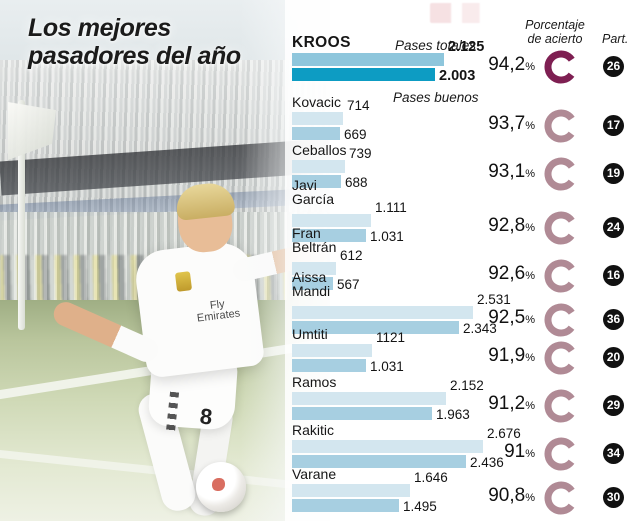 This screenshot has height=521, width=640. What do you see at coordinates (507, 355) in the screenshot?
I see `percentage-number: 91,9` at bounding box center [507, 355].